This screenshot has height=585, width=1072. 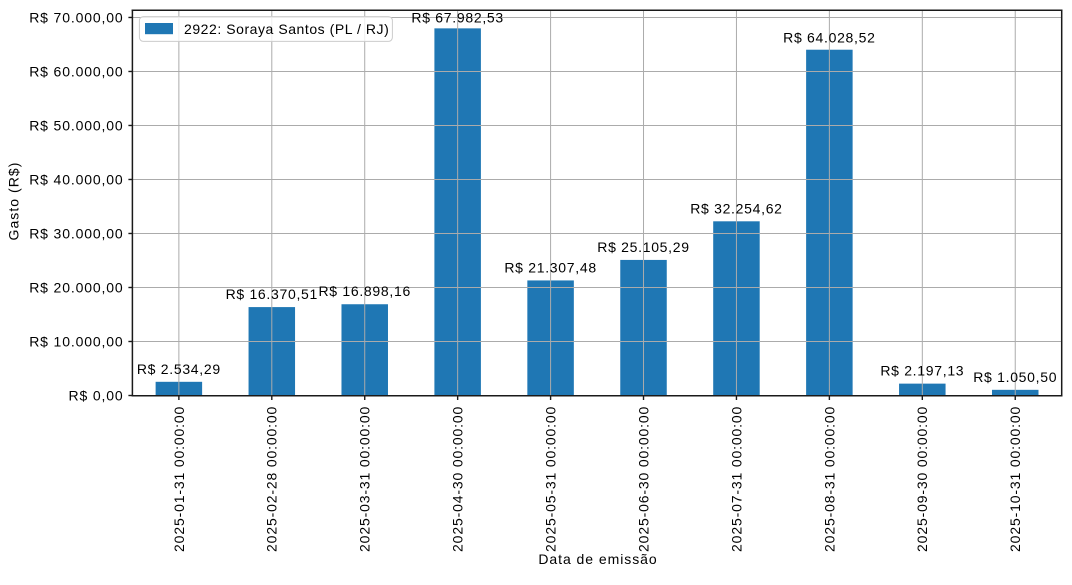 I want to click on svg-text: 2025-10-31 00:00:00, so click(x=1015, y=479).